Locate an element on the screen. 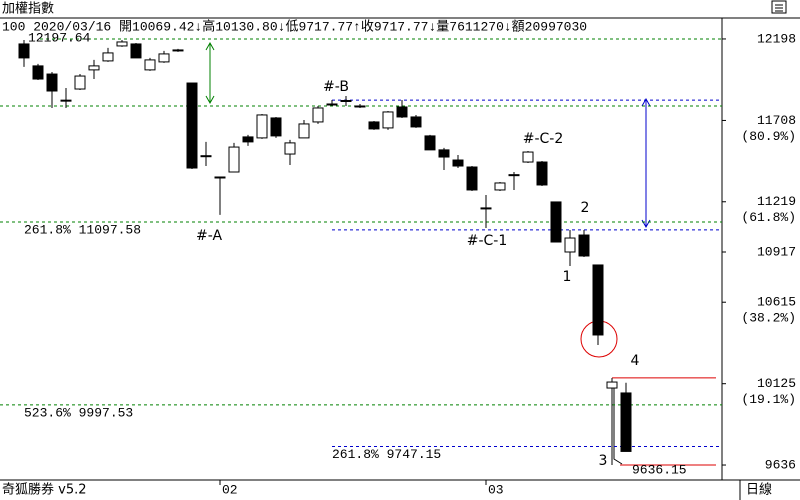  annotation: 1 is located at coordinates (567, 277).